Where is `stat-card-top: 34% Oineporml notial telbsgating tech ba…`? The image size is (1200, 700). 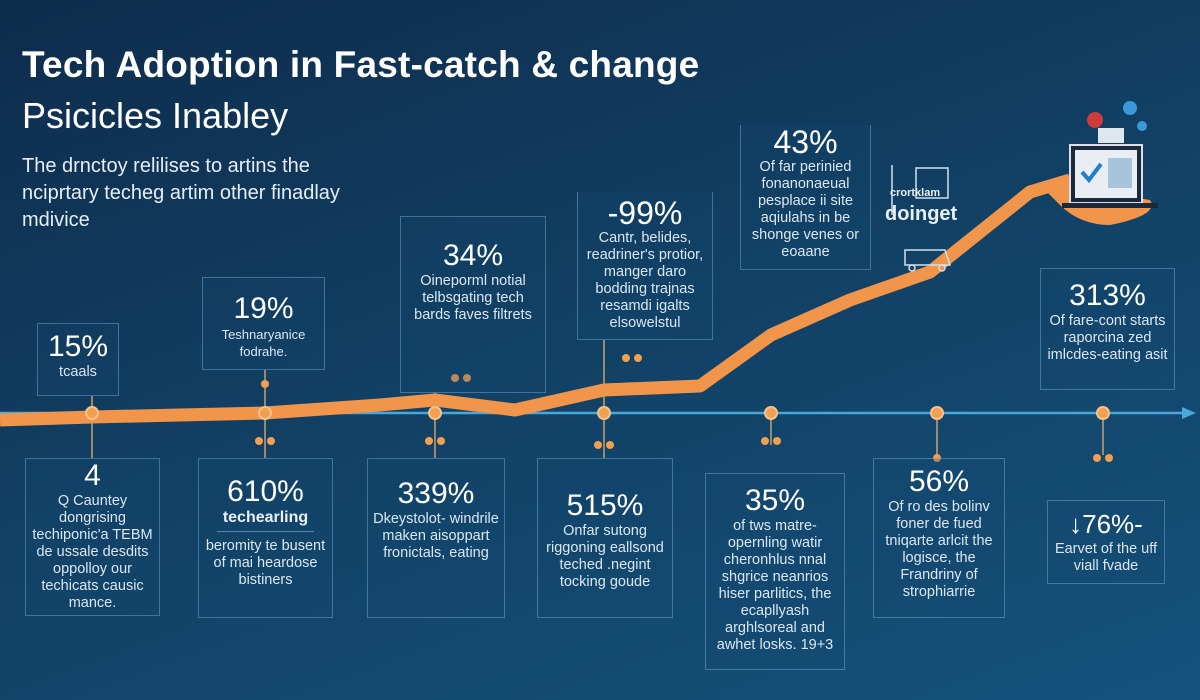 stat-card-top: 34% Oineporml notial telbsgating tech ba… is located at coordinates (473, 304).